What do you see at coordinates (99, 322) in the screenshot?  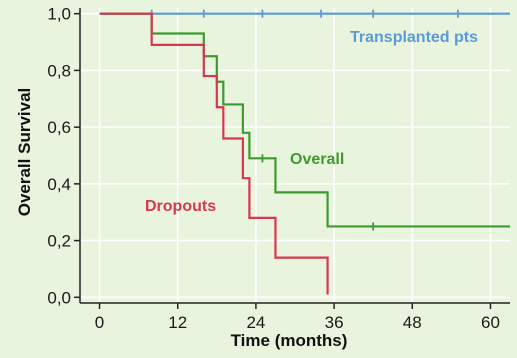 I see `x-tick-label-0: 0` at bounding box center [99, 322].